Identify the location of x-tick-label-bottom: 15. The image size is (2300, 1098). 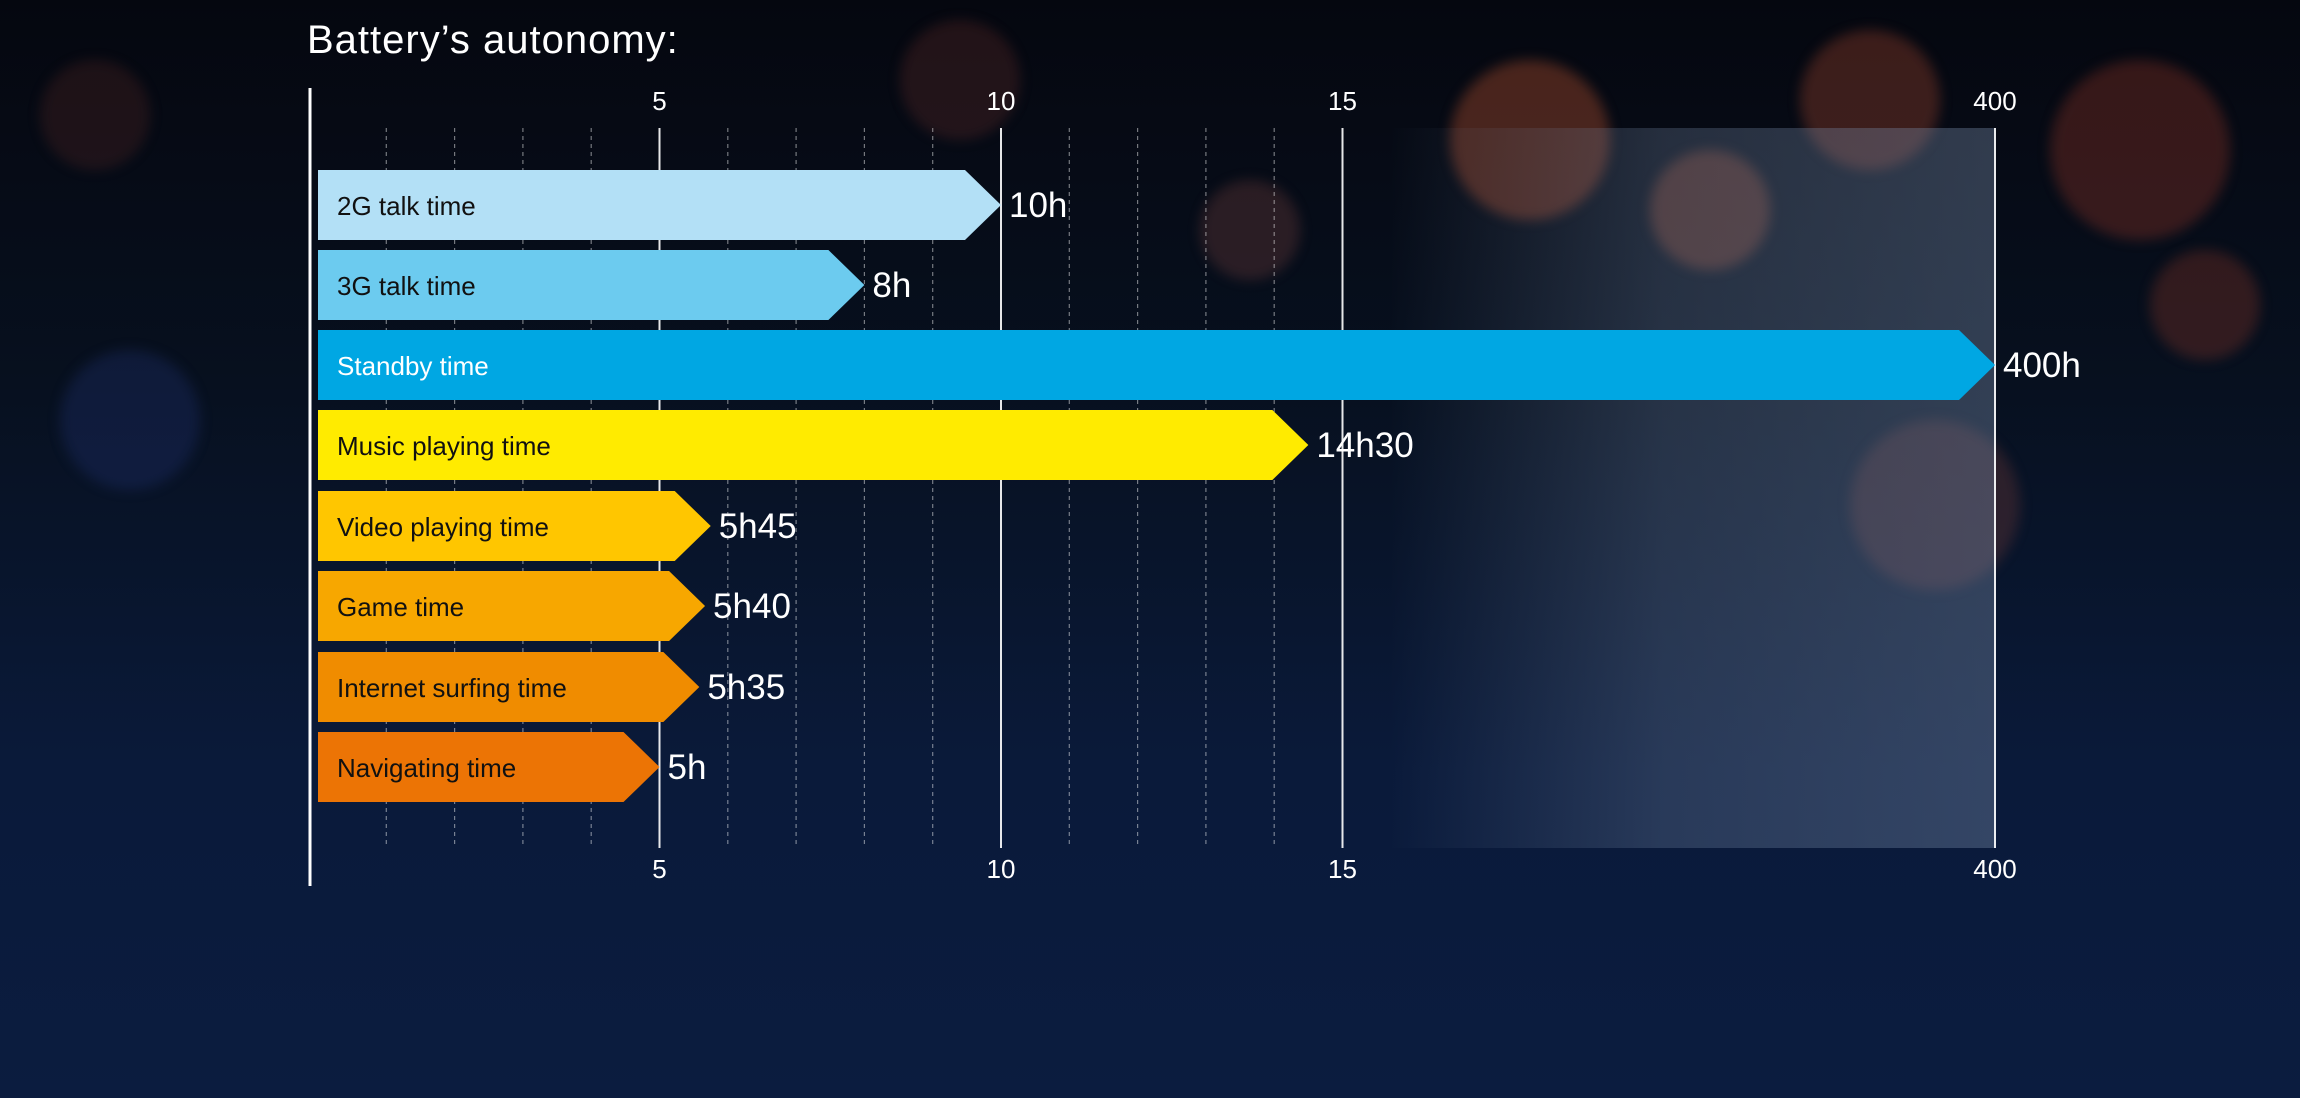
(1342, 869).